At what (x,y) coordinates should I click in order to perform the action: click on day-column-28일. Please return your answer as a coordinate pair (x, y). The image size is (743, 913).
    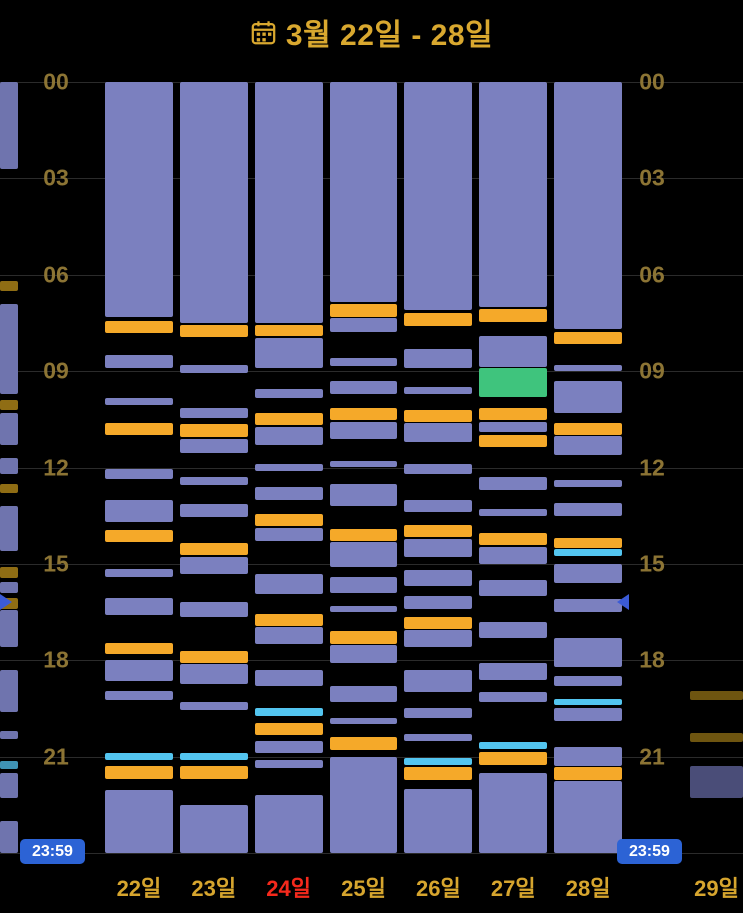
    Looking at the image, I should click on (588, 467).